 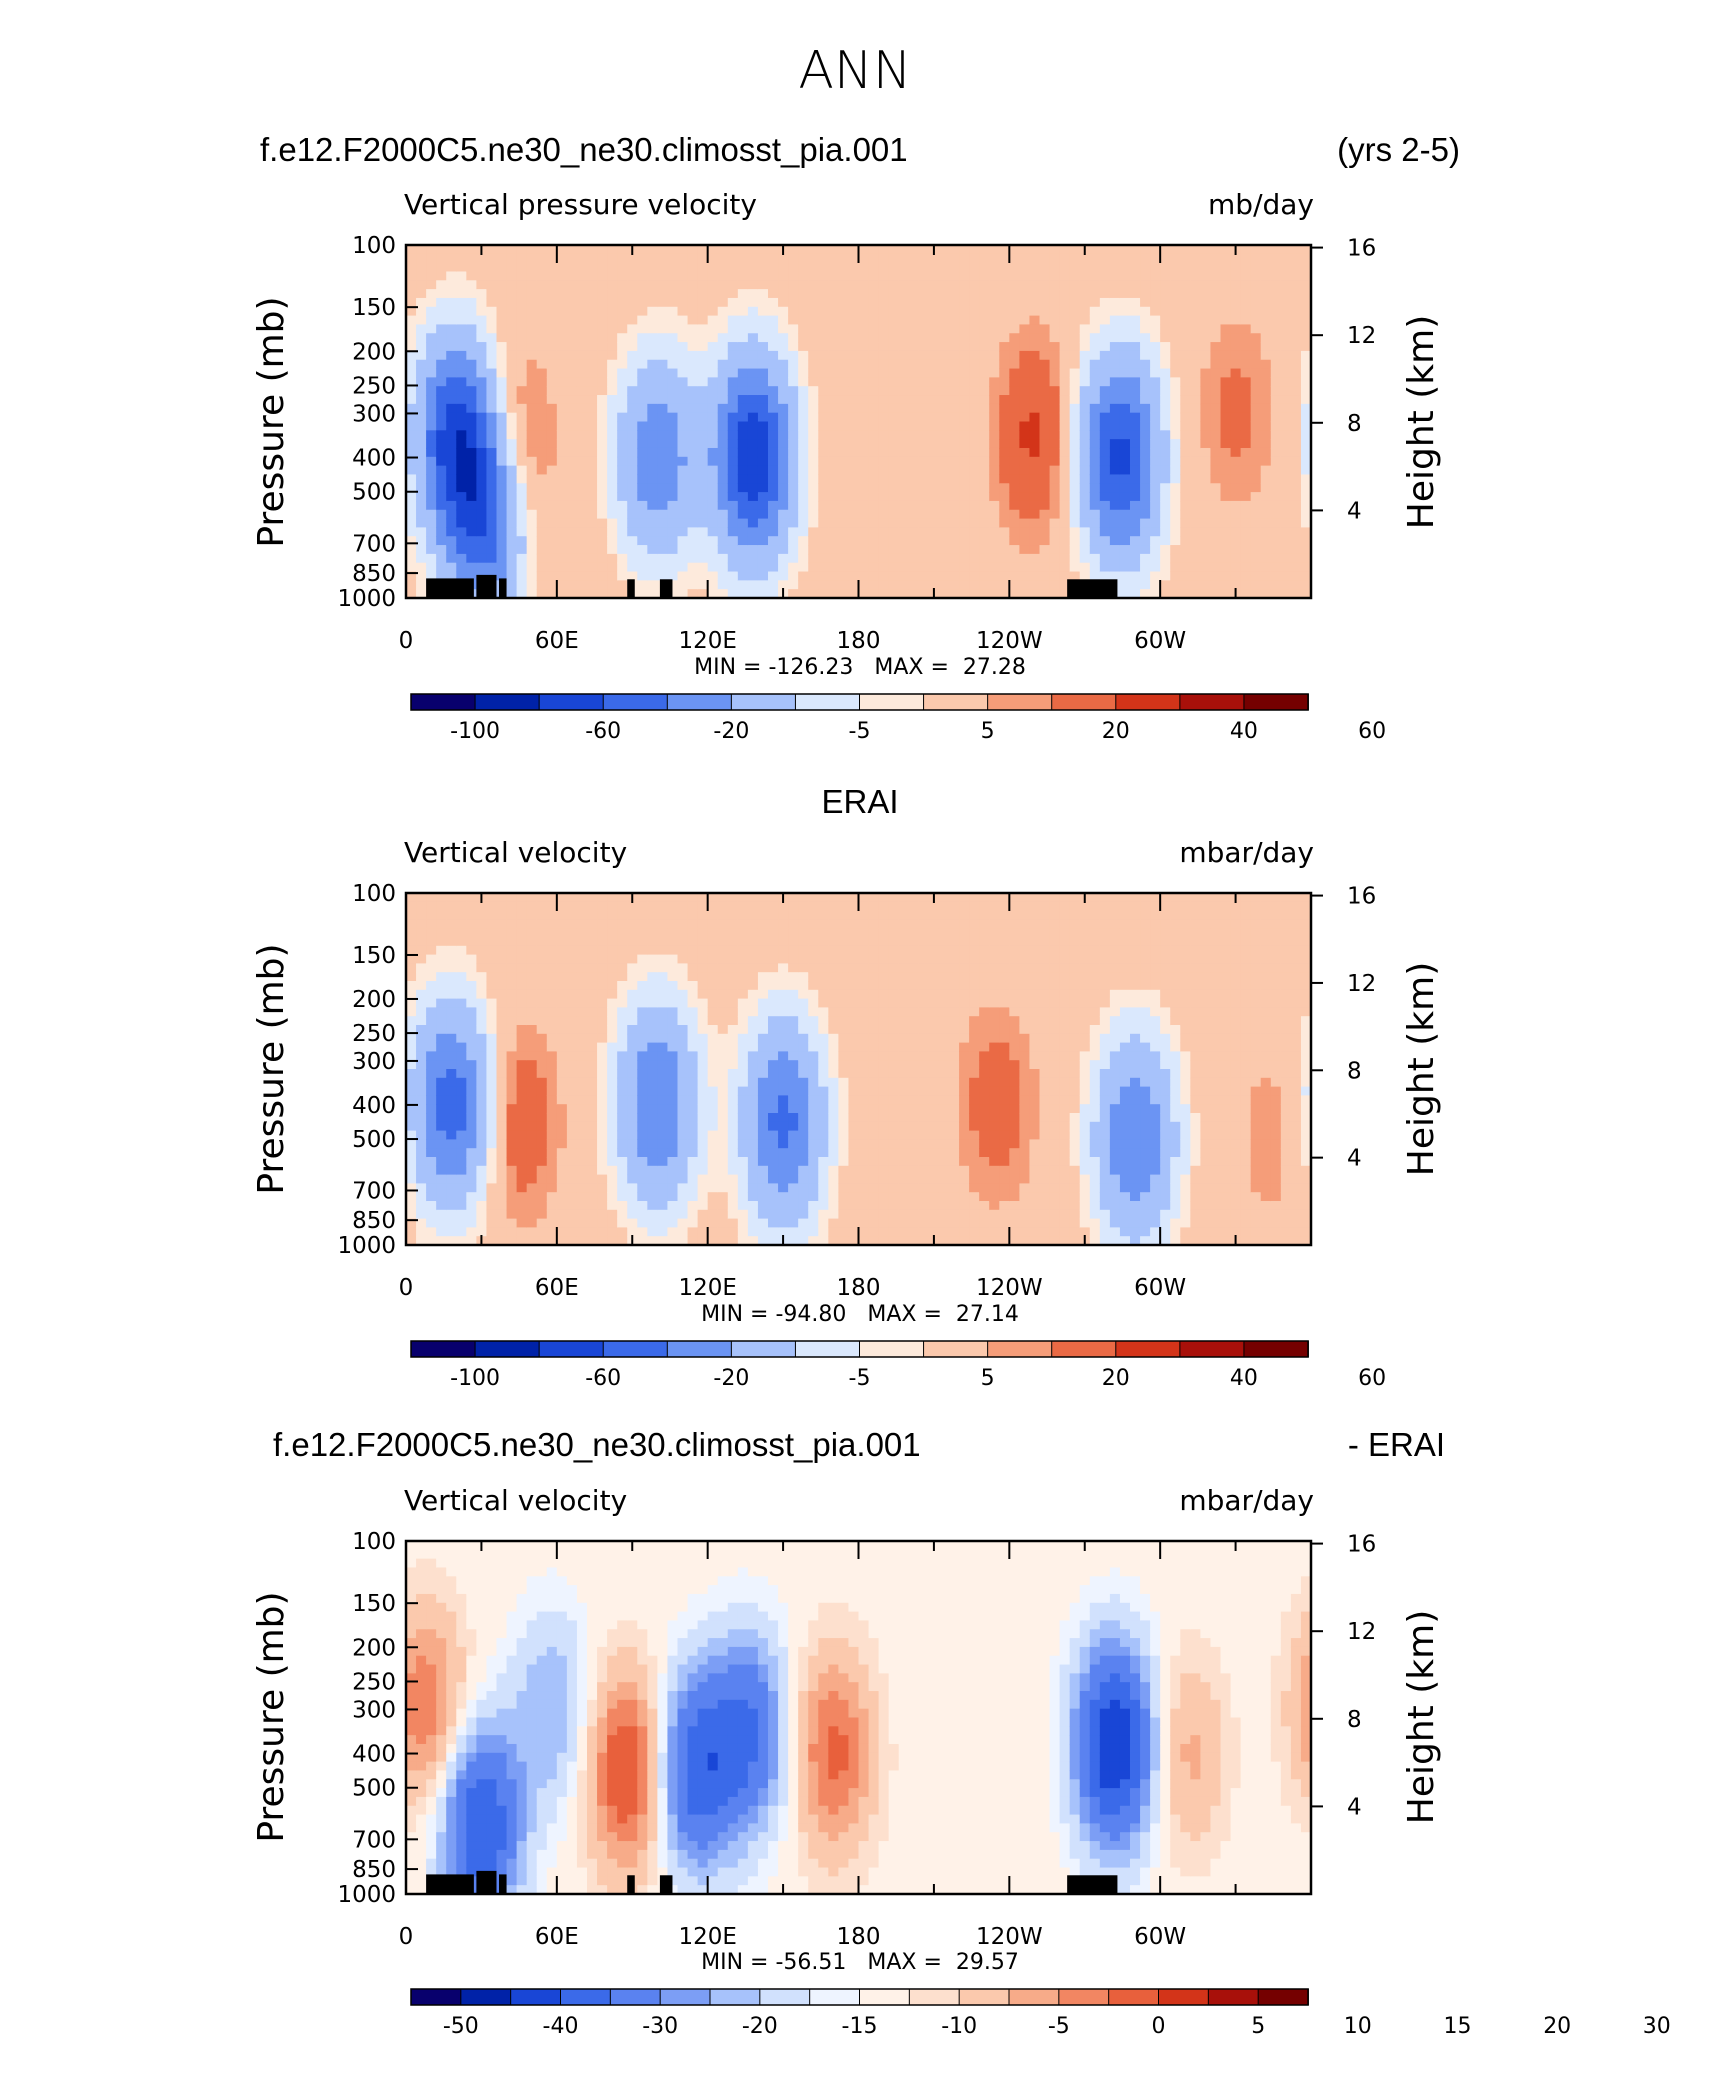 What do you see at coordinates (503, 588) in the screenshot?
I see `topography-block` at bounding box center [503, 588].